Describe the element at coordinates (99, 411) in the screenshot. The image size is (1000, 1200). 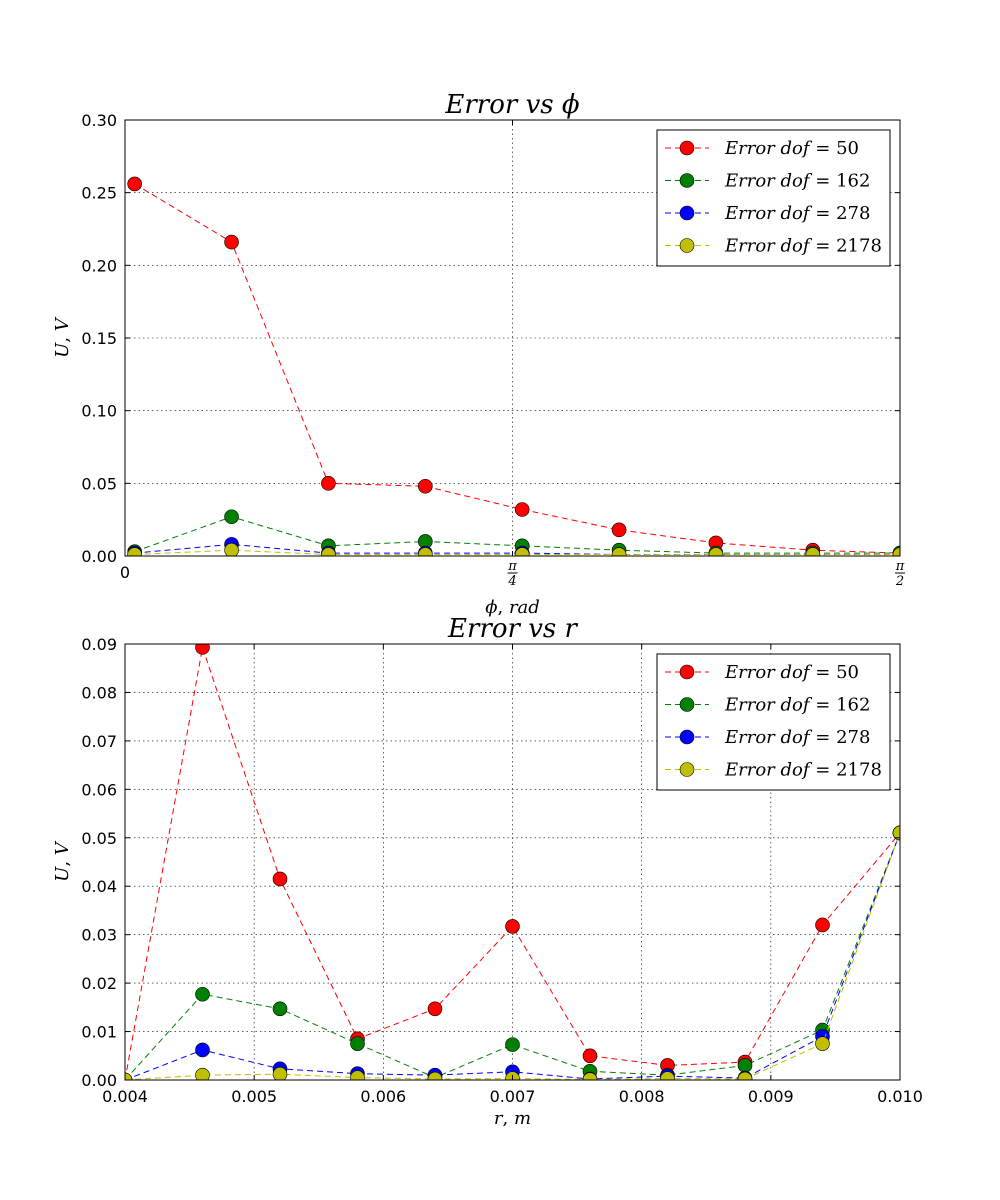
I see `y-tick-label: 0.10` at that location.